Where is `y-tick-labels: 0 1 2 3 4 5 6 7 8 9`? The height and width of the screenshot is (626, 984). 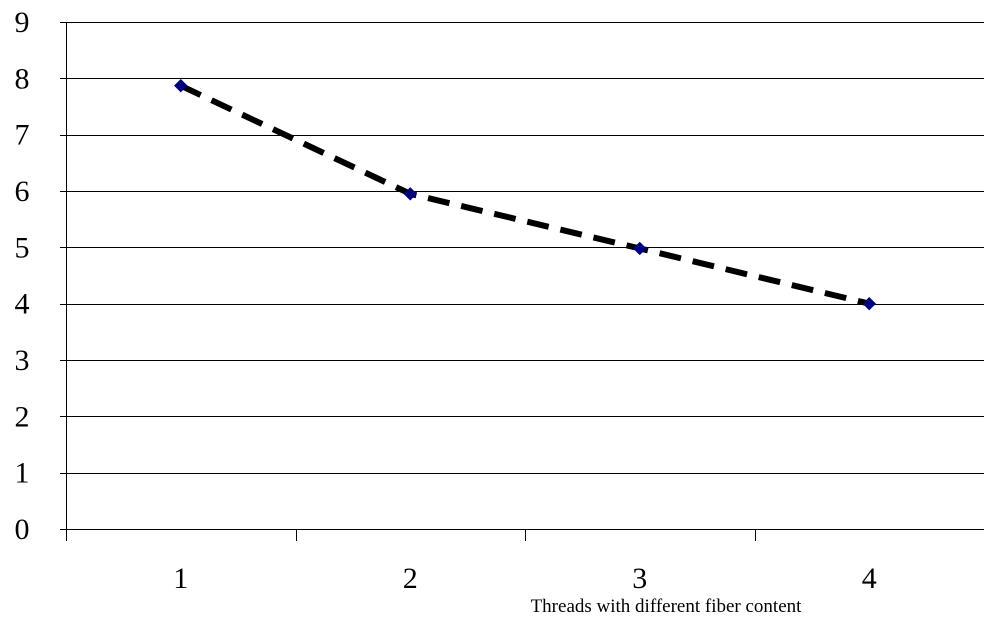
y-tick-labels: 0 1 2 3 4 5 6 7 8 9 is located at coordinates (22, 276).